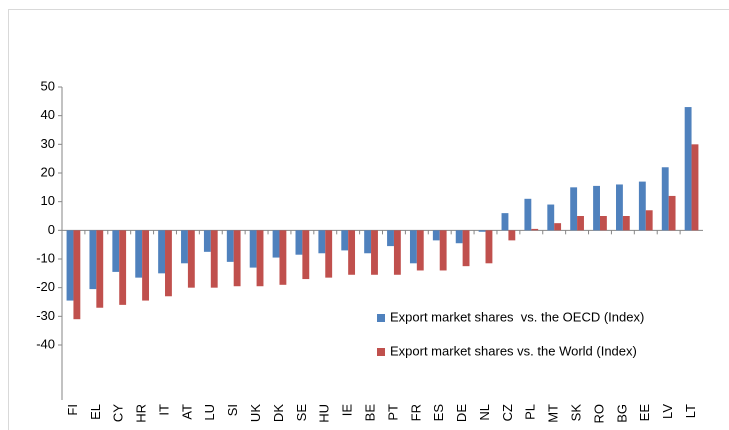  Describe the element at coordinates (48, 171) in the screenshot. I see `y-tick-label: 20` at that location.